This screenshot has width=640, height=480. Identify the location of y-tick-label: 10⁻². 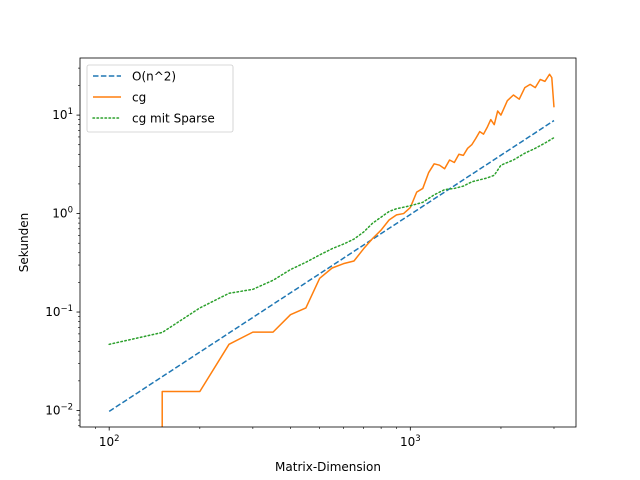
(59, 410).